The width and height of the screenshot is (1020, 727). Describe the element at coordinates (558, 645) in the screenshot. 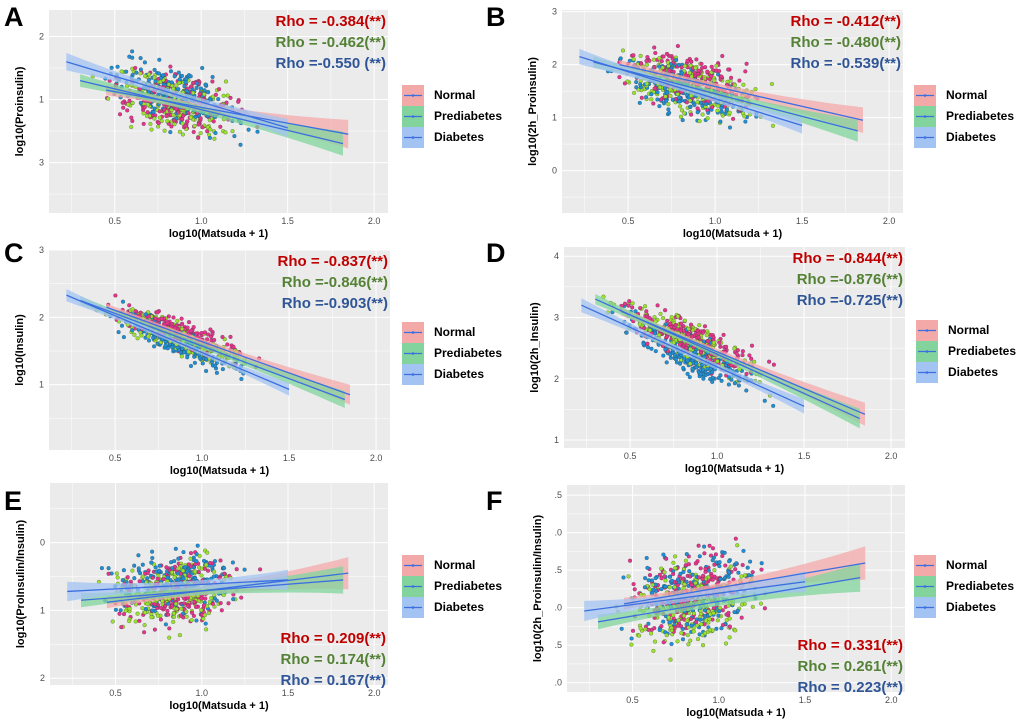

I see `y-tick-label: .5` at that location.